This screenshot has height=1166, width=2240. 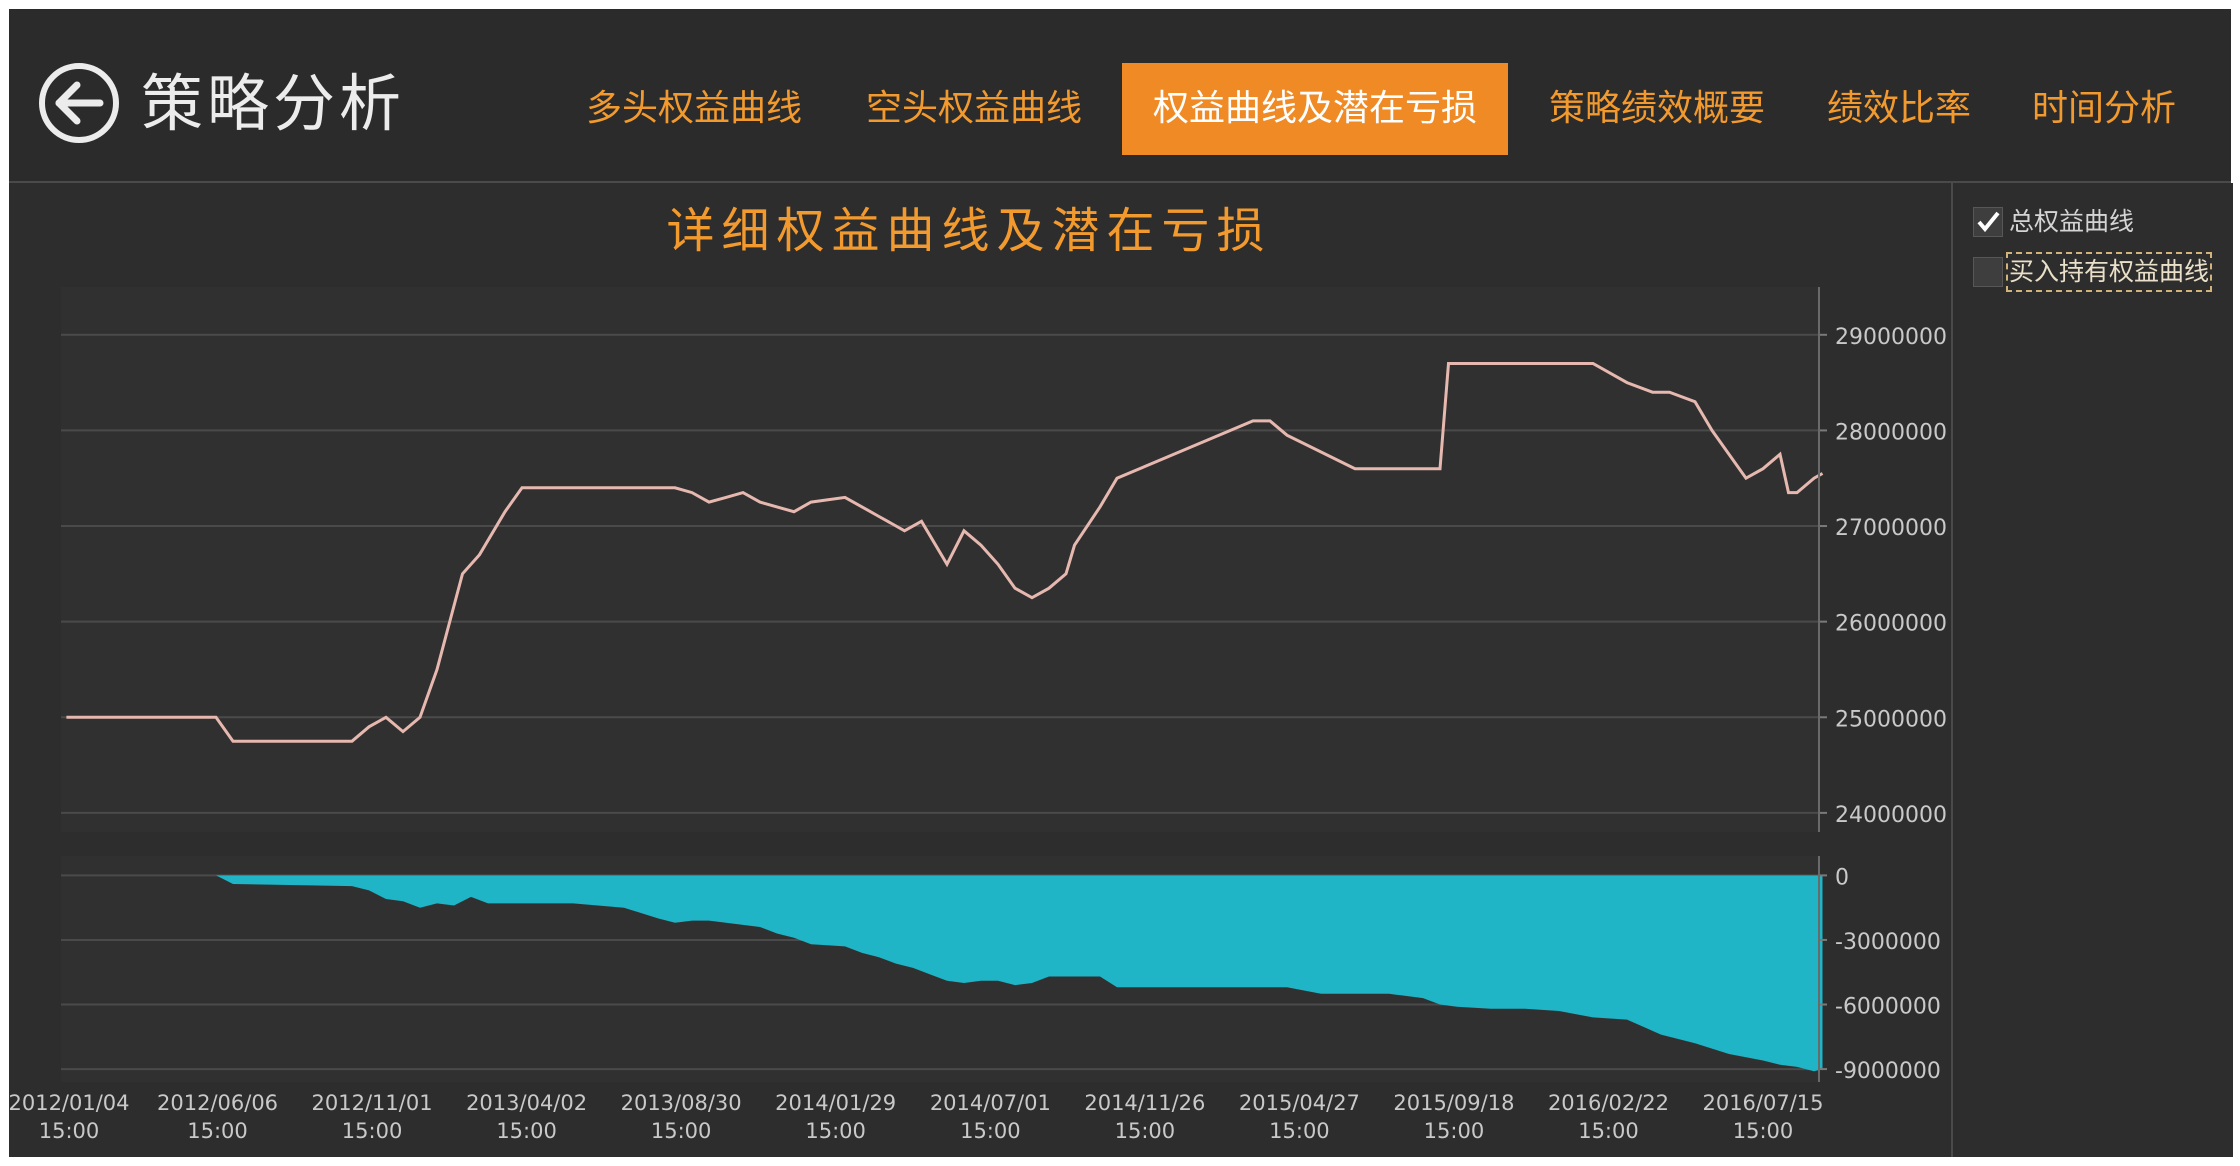 I want to click on drawdown-y-tick-label: -9000000, so click(x=1888, y=1071).